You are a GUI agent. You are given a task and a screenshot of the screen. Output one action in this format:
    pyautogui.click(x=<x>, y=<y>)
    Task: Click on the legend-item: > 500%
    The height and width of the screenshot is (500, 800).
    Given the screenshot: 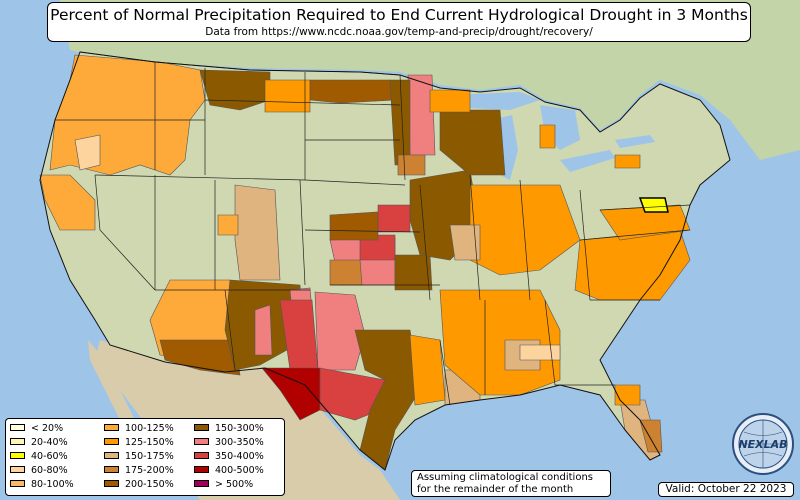 What is the action you would take?
    pyautogui.click(x=223, y=484)
    